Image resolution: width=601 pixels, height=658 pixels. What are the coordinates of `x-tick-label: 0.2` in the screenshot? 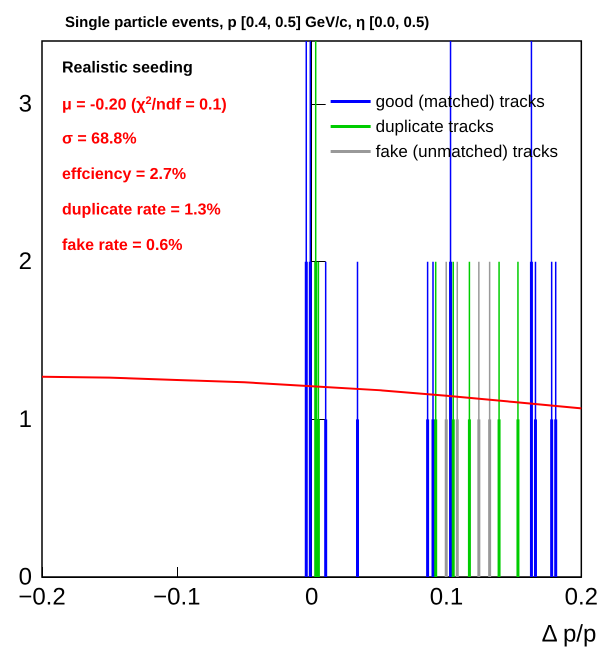 It's located at (581, 597).